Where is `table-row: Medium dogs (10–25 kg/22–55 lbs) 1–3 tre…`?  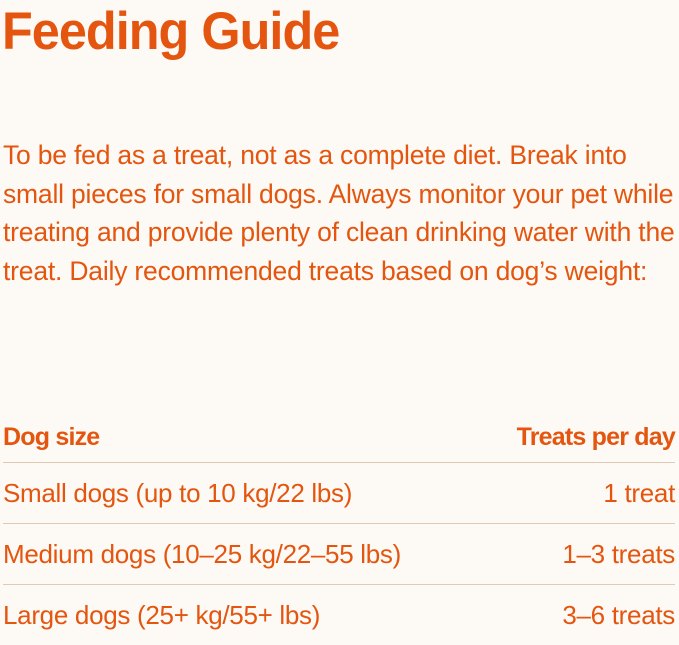 table-row: Medium dogs (10–25 kg/22–55 lbs) 1–3 tre… is located at coordinates (339, 554).